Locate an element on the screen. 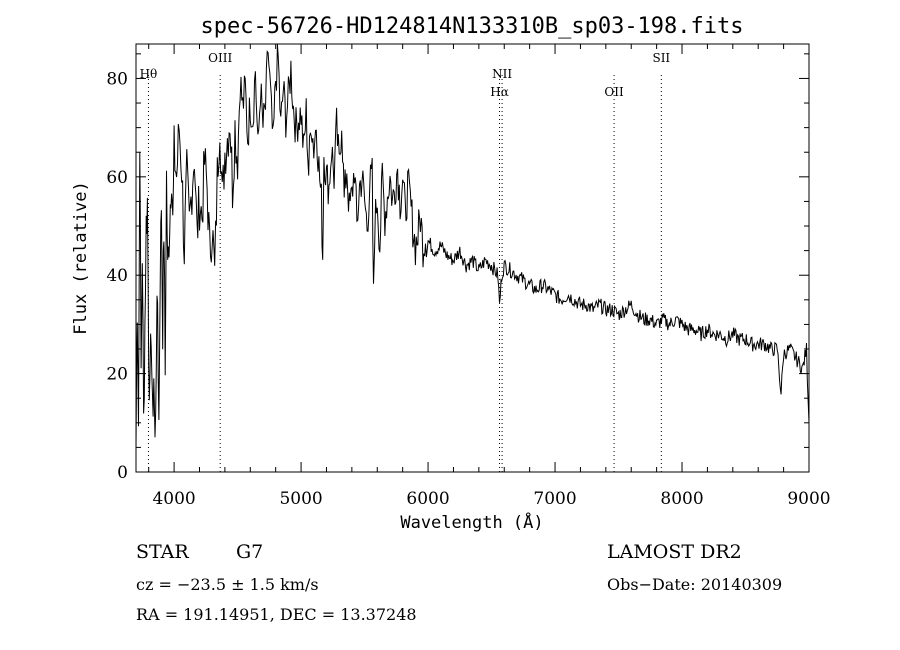  x-tick-label: 8000 is located at coordinates (681, 499).